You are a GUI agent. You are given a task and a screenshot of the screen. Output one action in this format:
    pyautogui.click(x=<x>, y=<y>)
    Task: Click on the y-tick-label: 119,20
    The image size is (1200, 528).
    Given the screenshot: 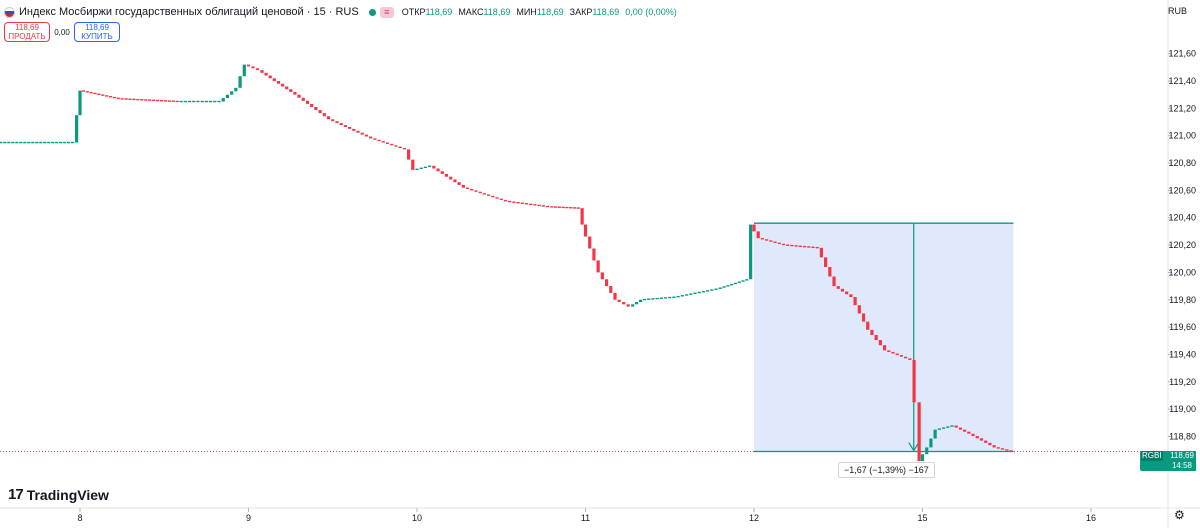 What is the action you would take?
    pyautogui.click(x=1182, y=382)
    